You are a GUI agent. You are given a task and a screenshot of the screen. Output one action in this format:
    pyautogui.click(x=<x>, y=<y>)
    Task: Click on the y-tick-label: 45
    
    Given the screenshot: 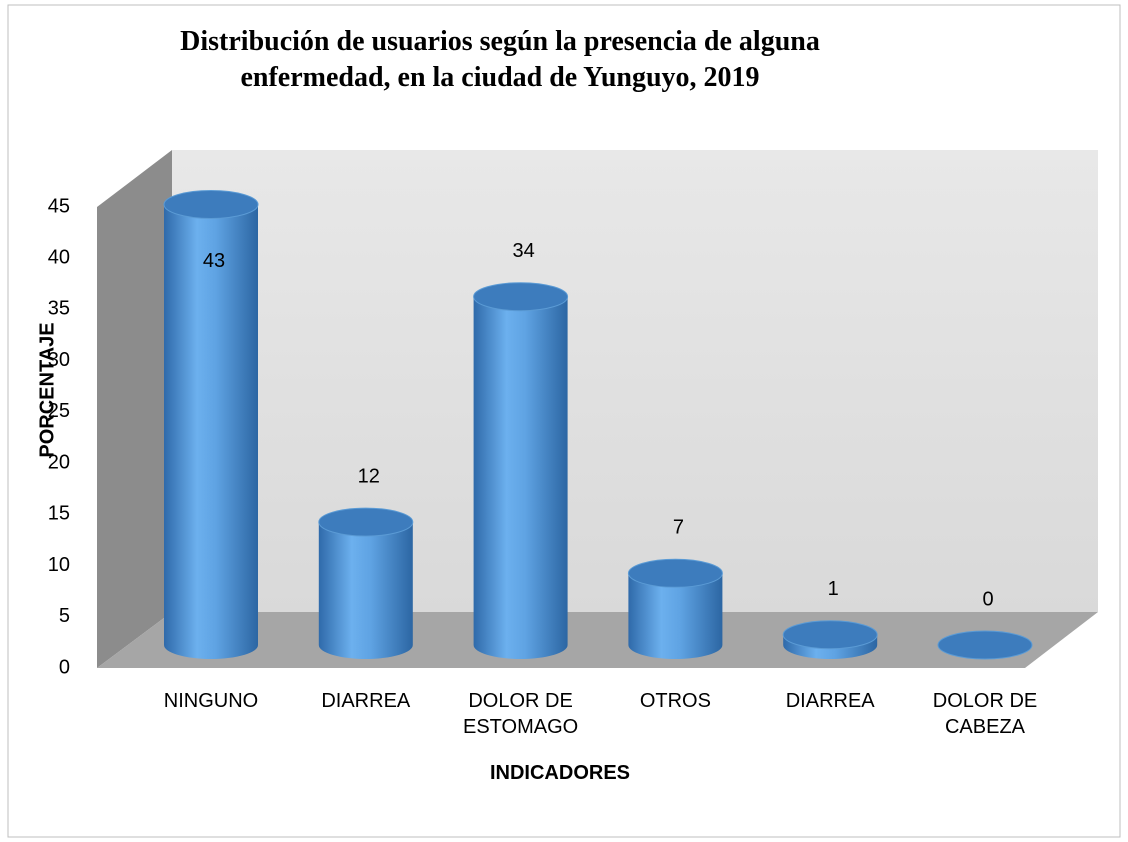 What is the action you would take?
    pyautogui.click(x=59, y=206)
    